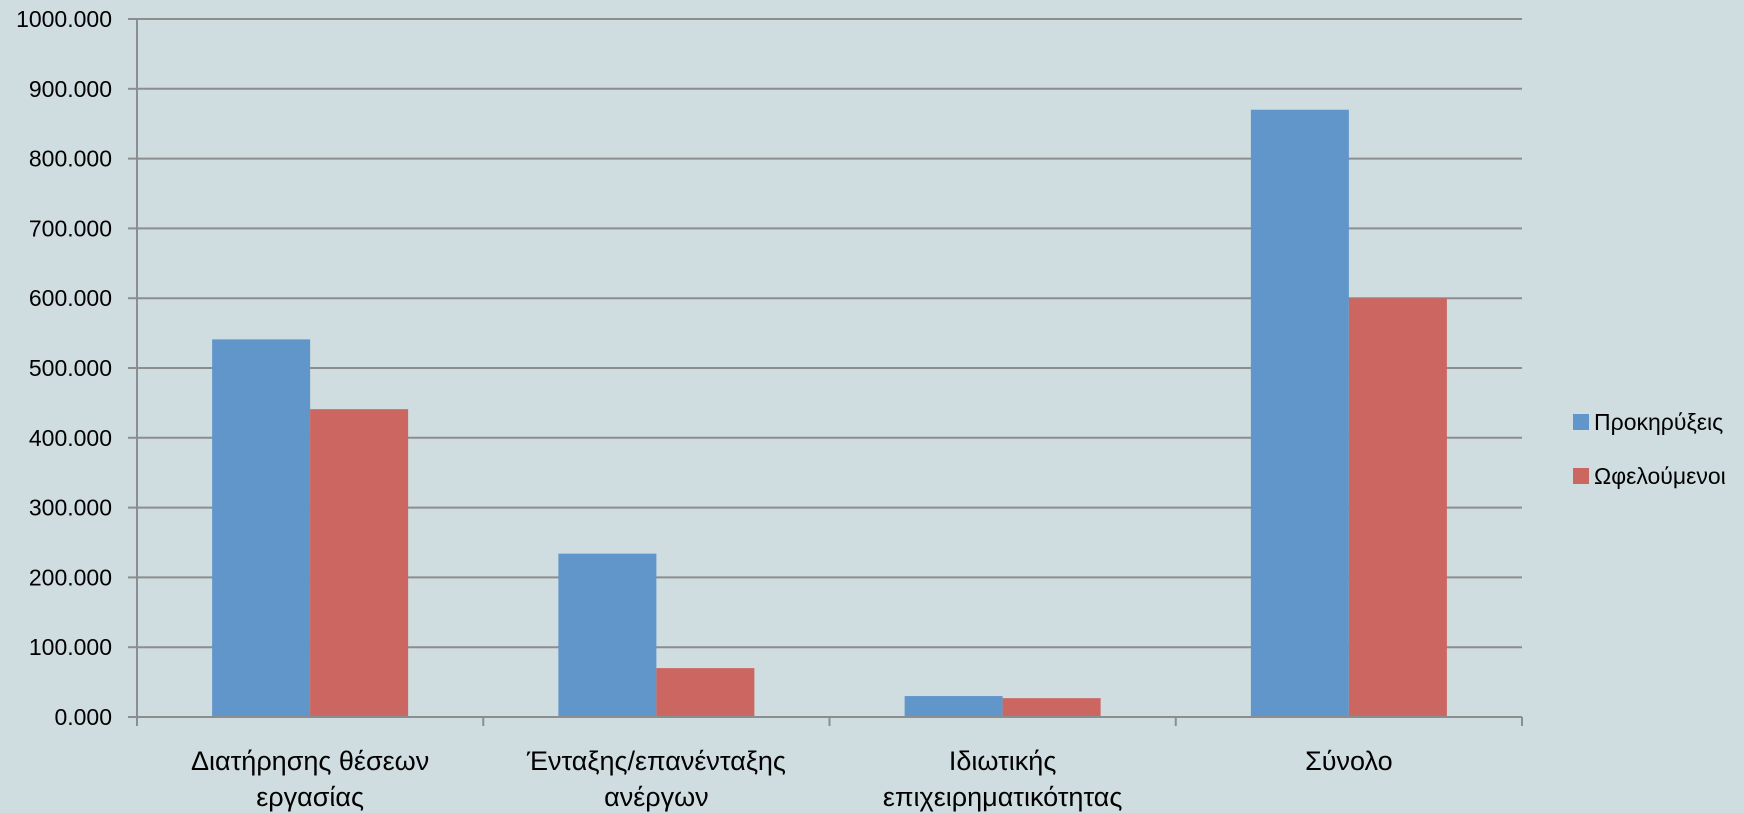 This screenshot has width=1744, height=813. What do you see at coordinates (1660, 476) in the screenshot?
I see `legend-label: Ωφελούμενοι` at bounding box center [1660, 476].